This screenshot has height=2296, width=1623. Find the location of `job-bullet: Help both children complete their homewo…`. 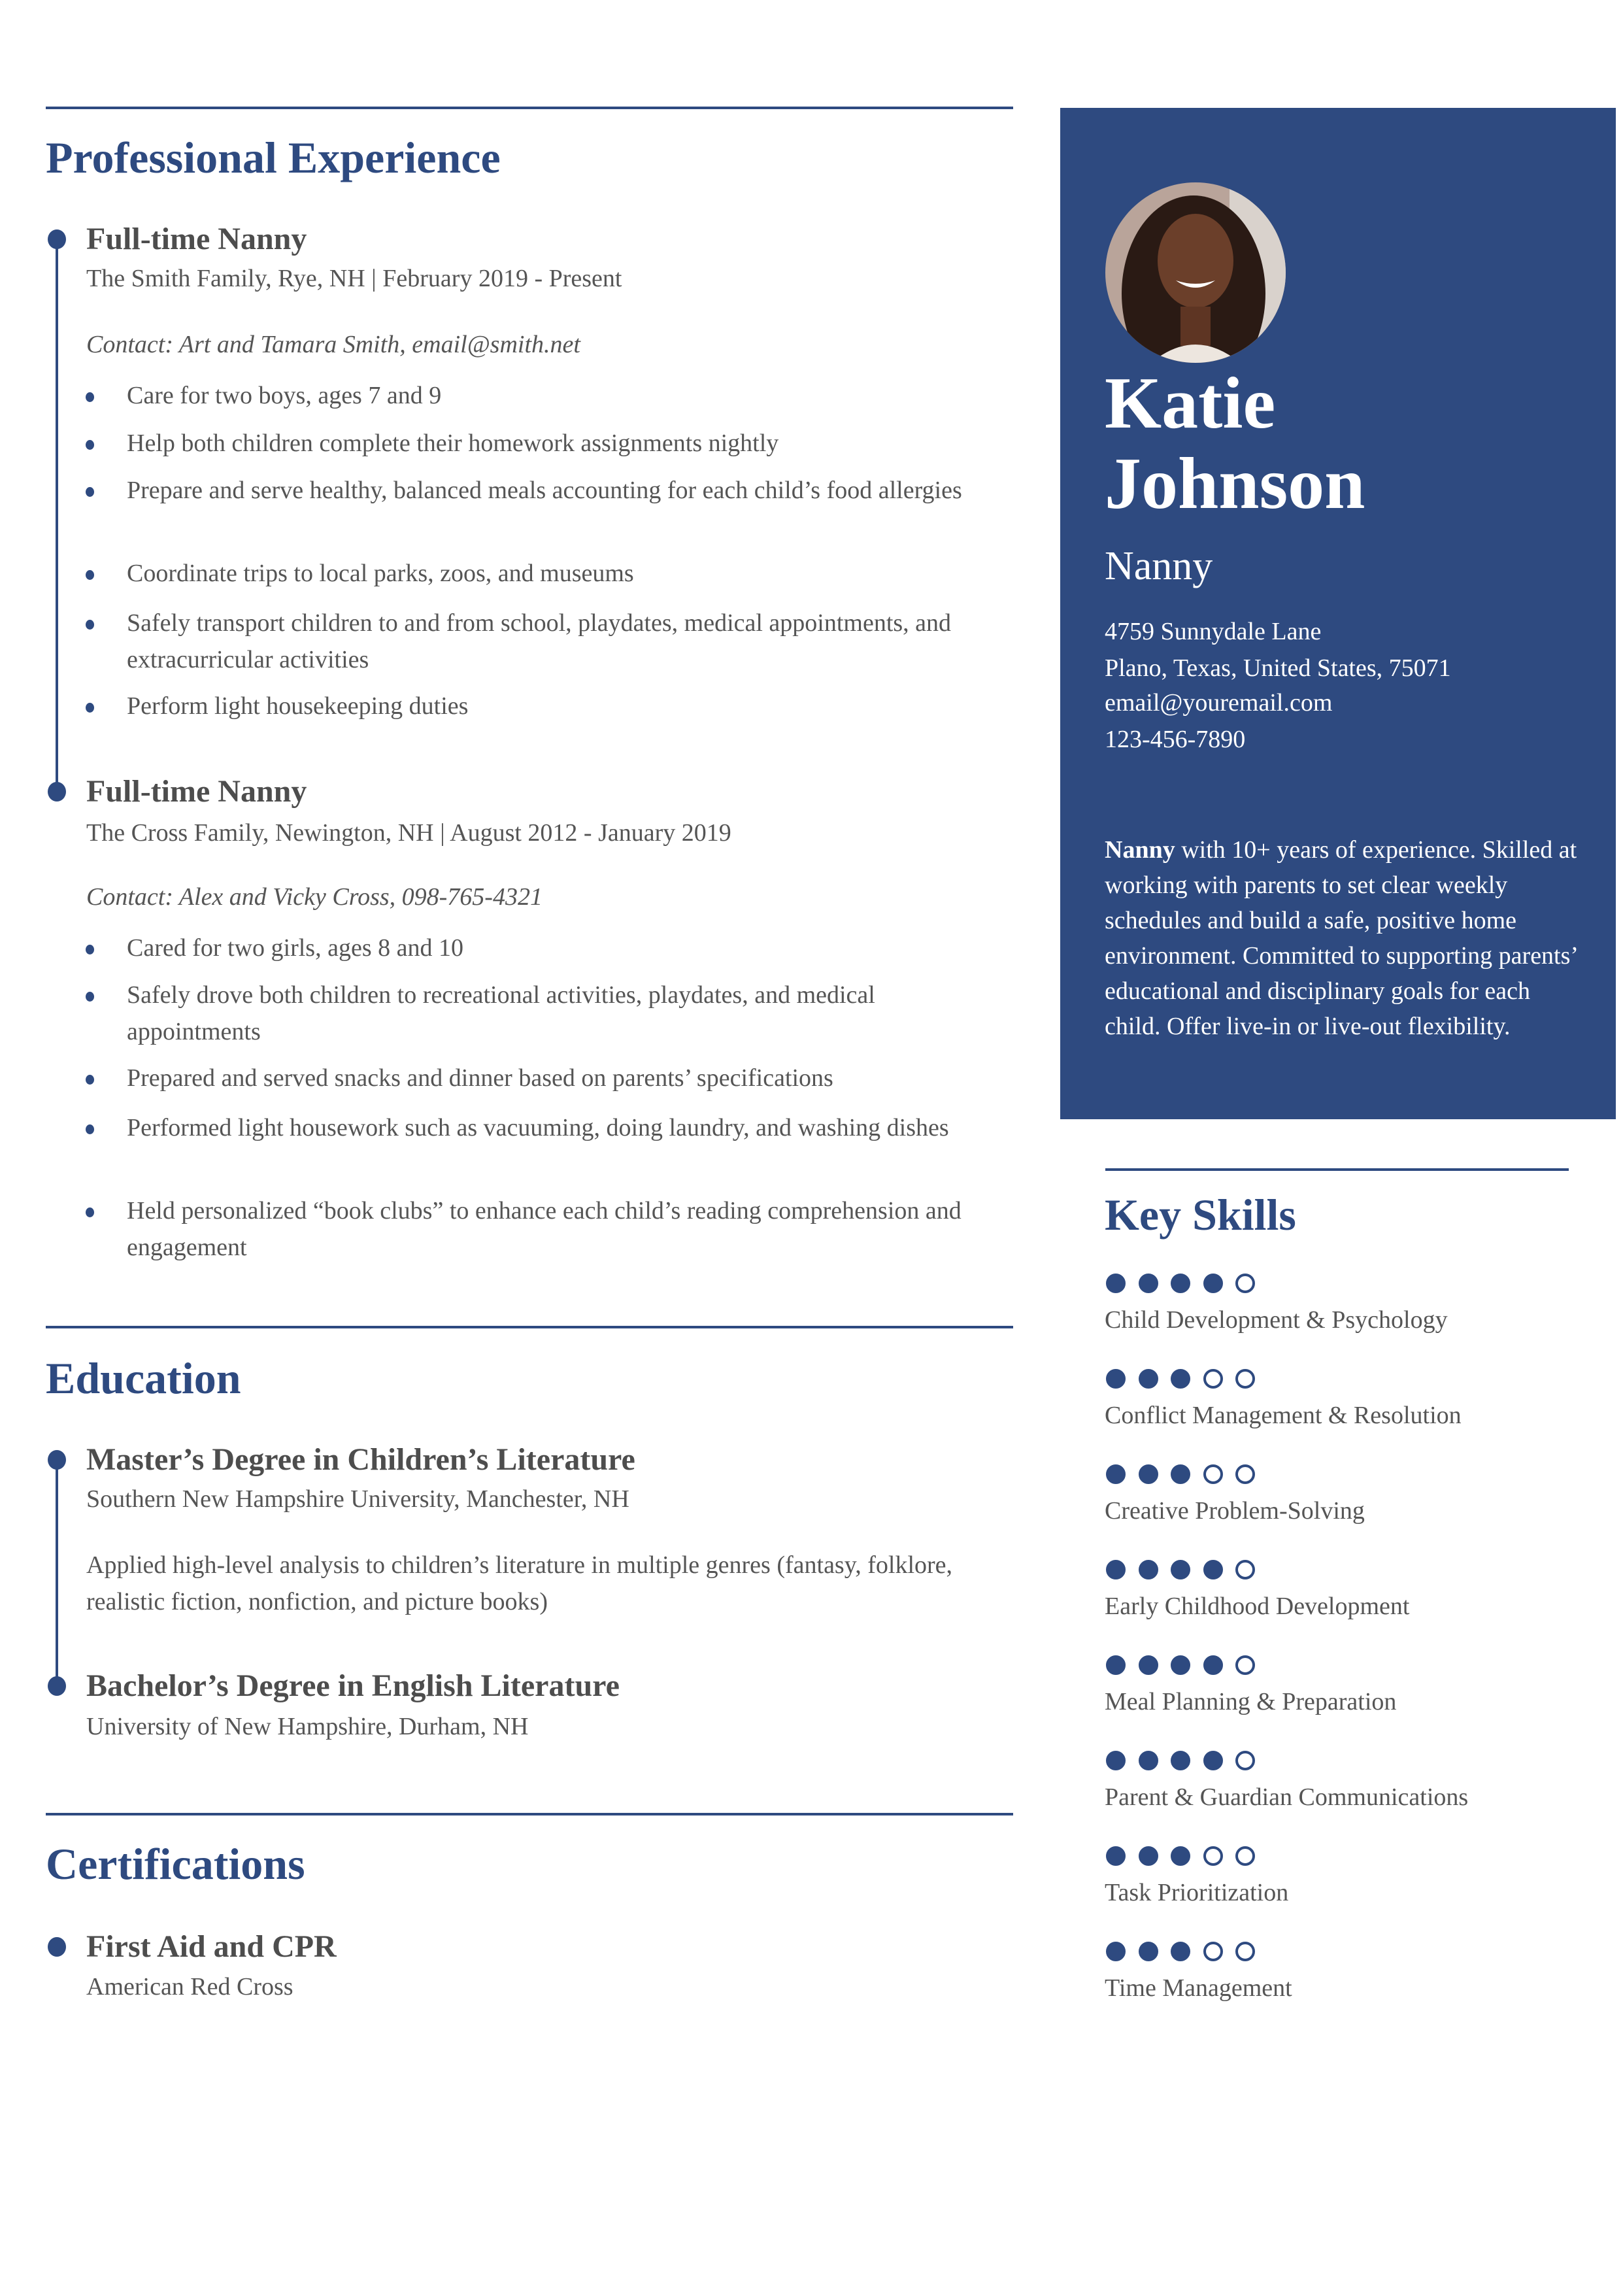

job-bullet: Help both children complete their homewo… is located at coordinates (453, 443).